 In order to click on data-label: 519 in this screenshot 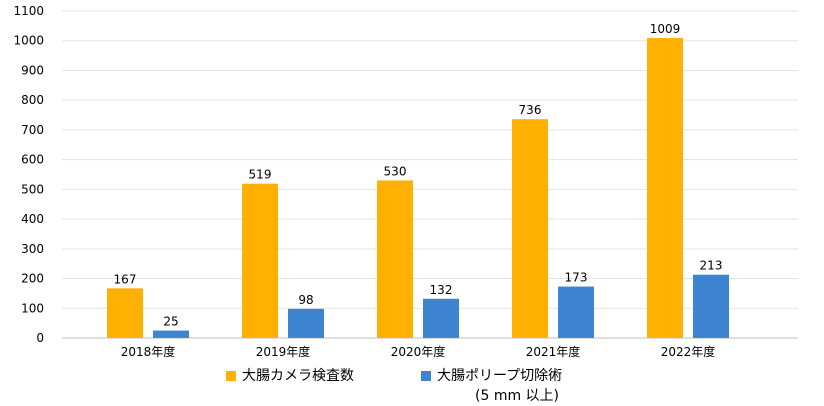, I will do `click(260, 175)`.